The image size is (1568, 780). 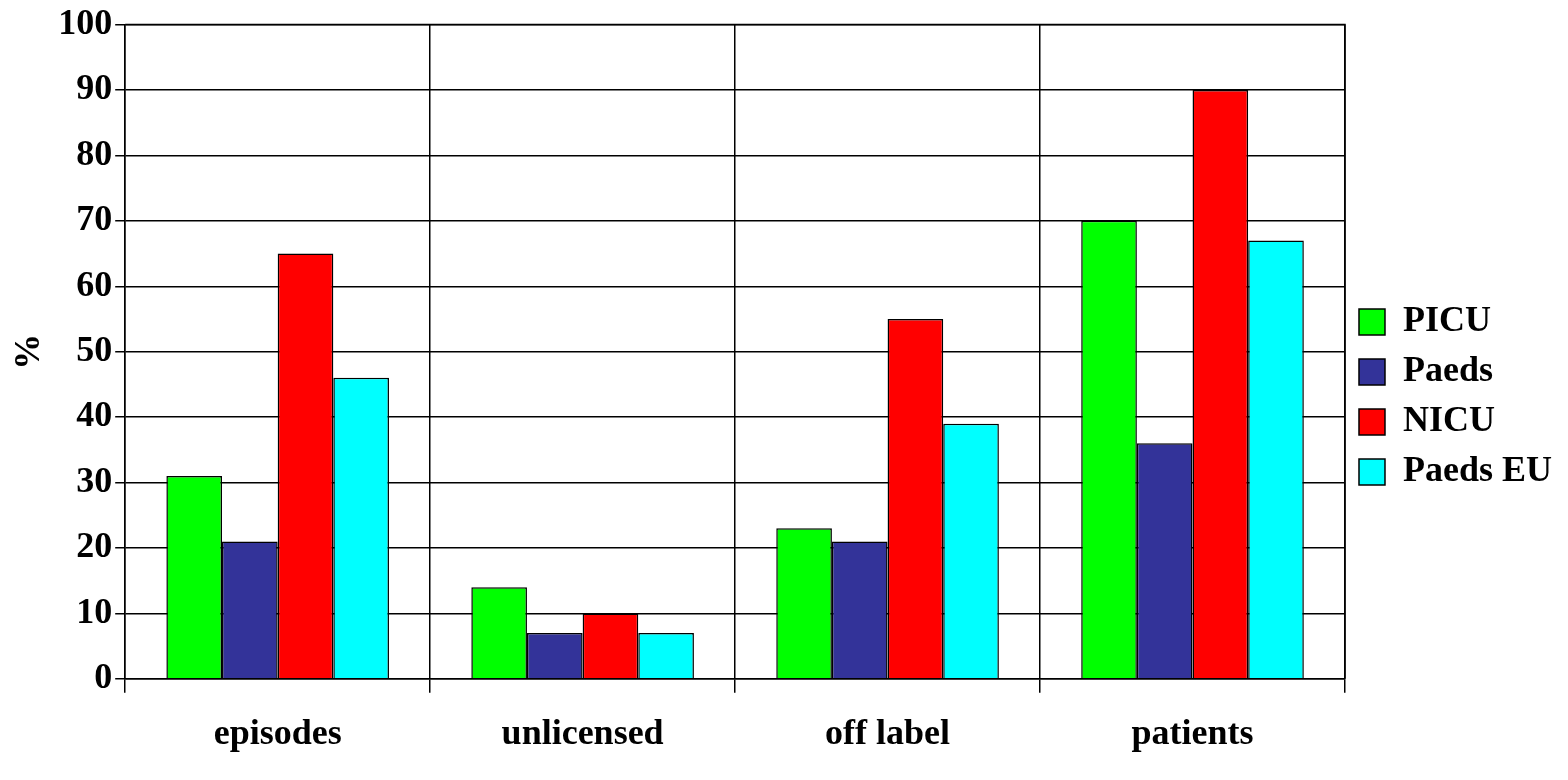 What do you see at coordinates (94, 87) in the screenshot?
I see `y-tick-label: 90` at bounding box center [94, 87].